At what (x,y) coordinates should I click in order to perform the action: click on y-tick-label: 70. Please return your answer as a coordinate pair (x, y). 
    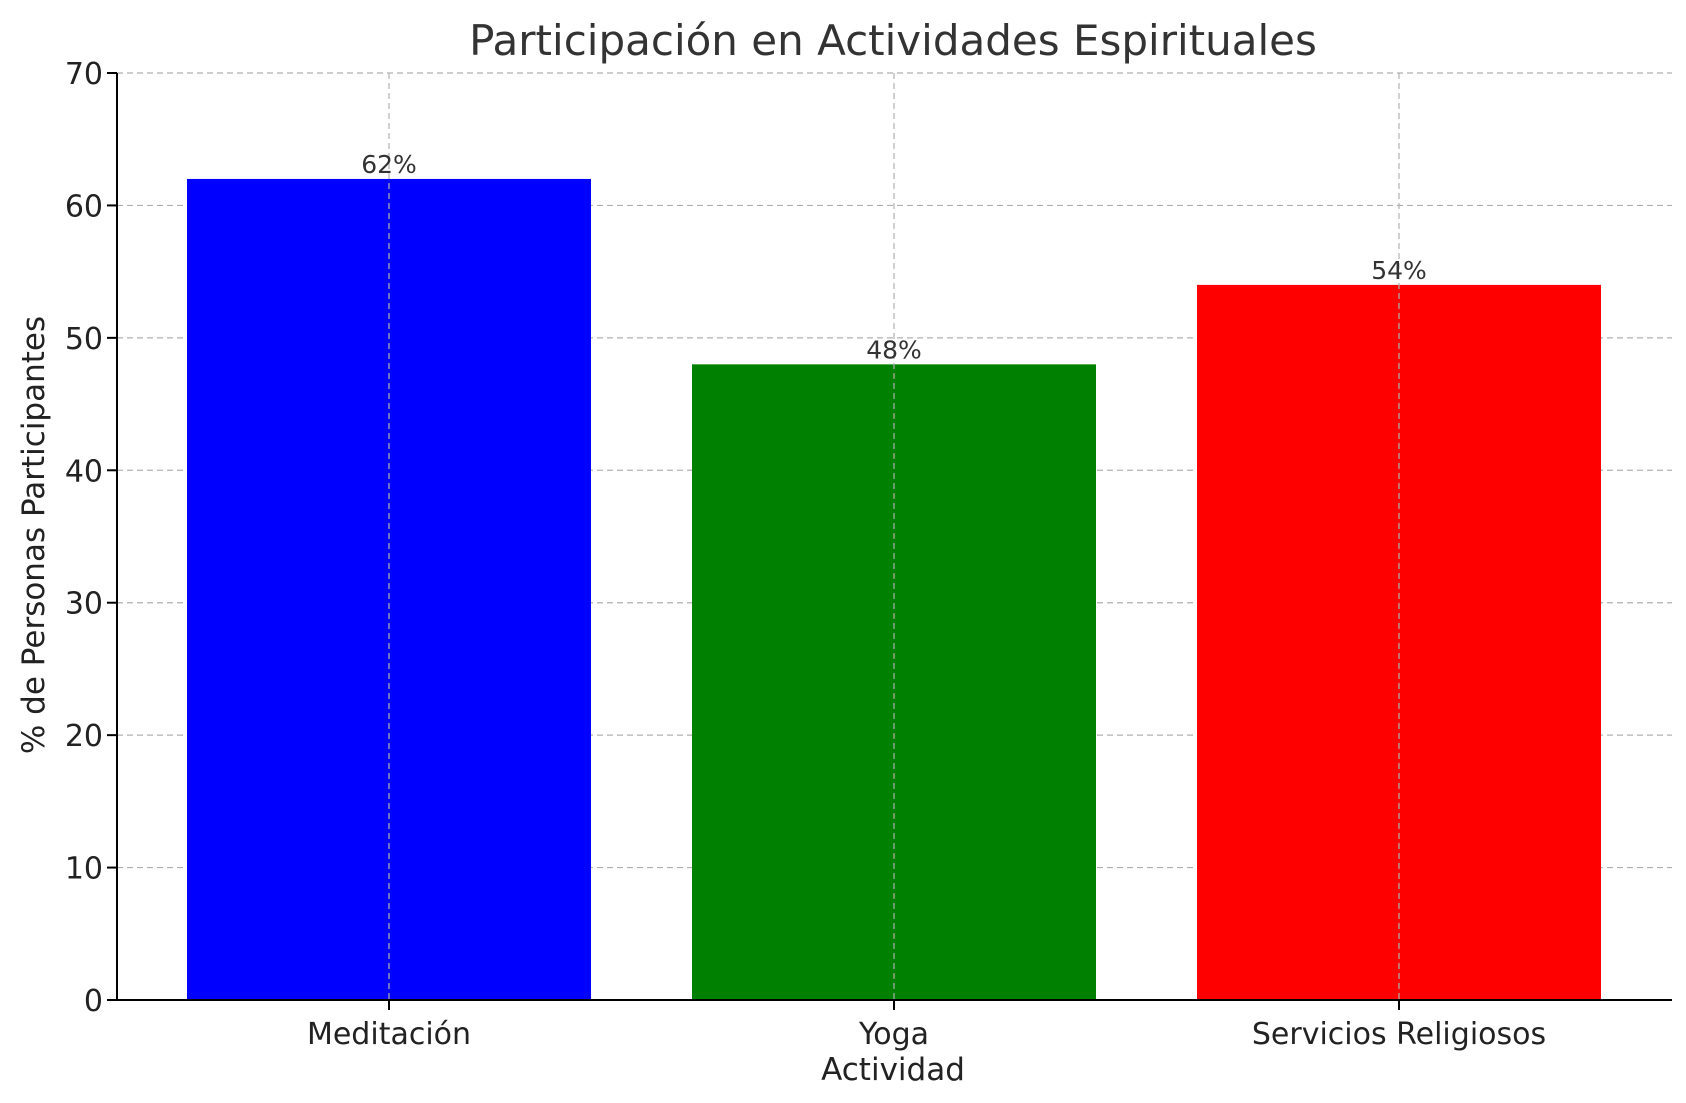
    Looking at the image, I should click on (84, 74).